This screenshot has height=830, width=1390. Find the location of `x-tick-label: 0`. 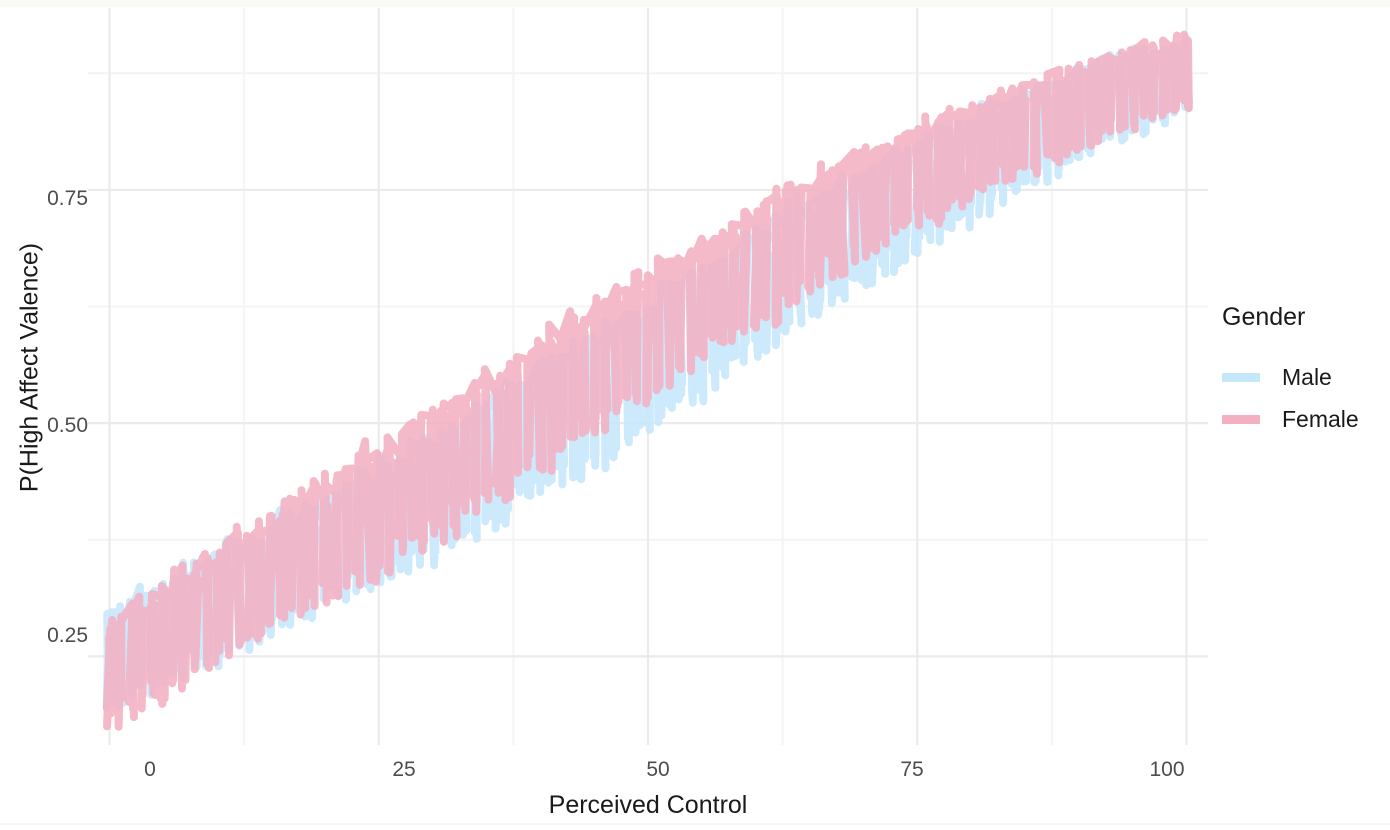

x-tick-label: 0 is located at coordinates (150, 769).